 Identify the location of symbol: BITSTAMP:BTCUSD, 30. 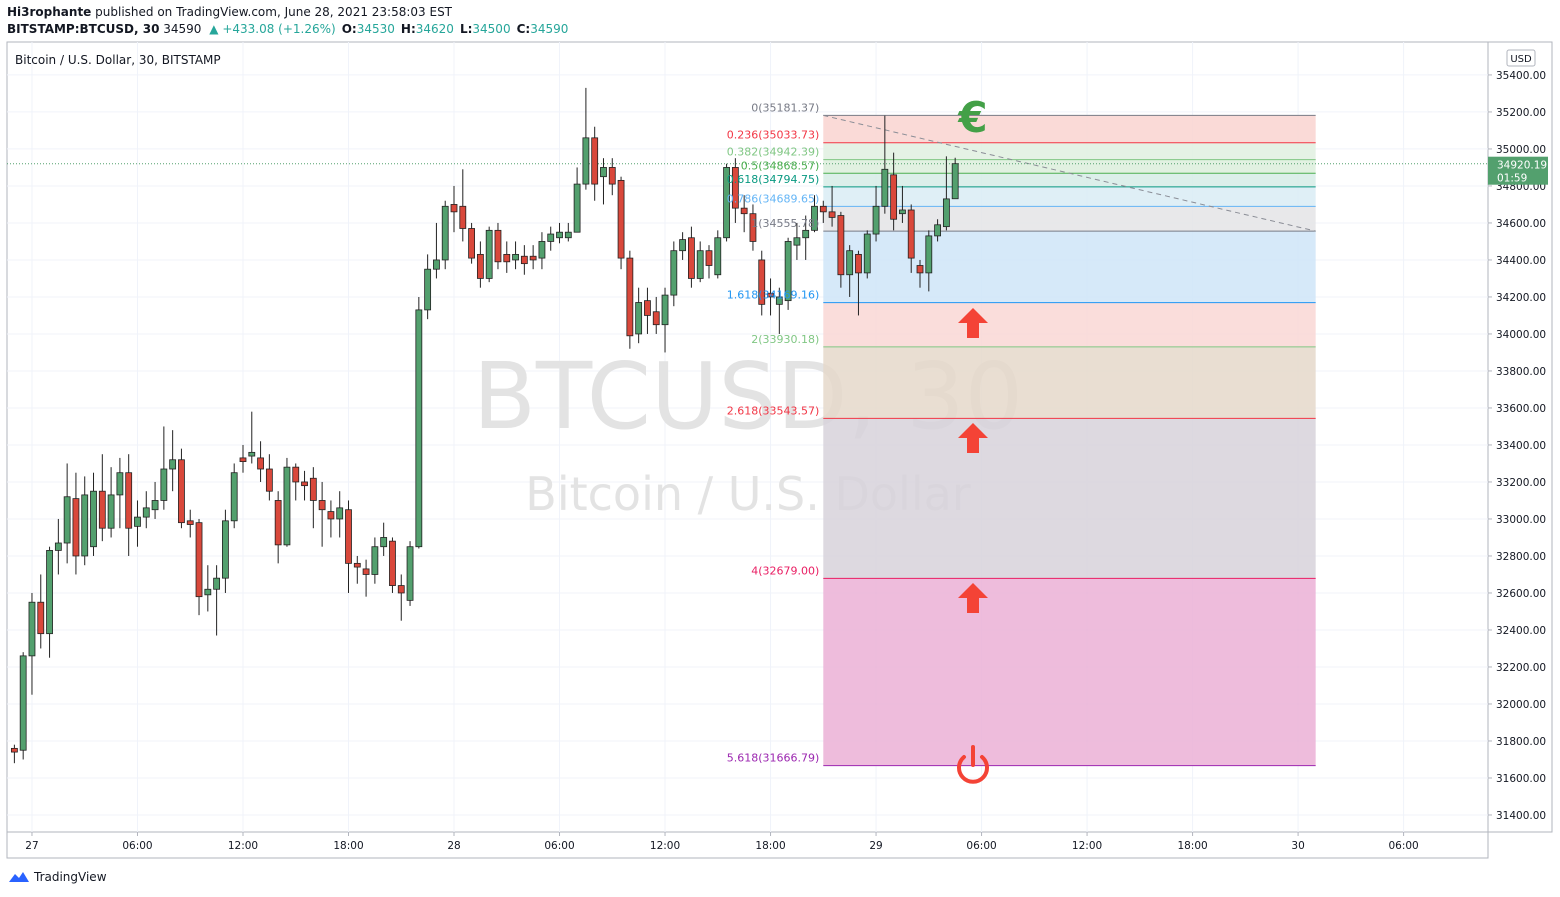
(83, 29).